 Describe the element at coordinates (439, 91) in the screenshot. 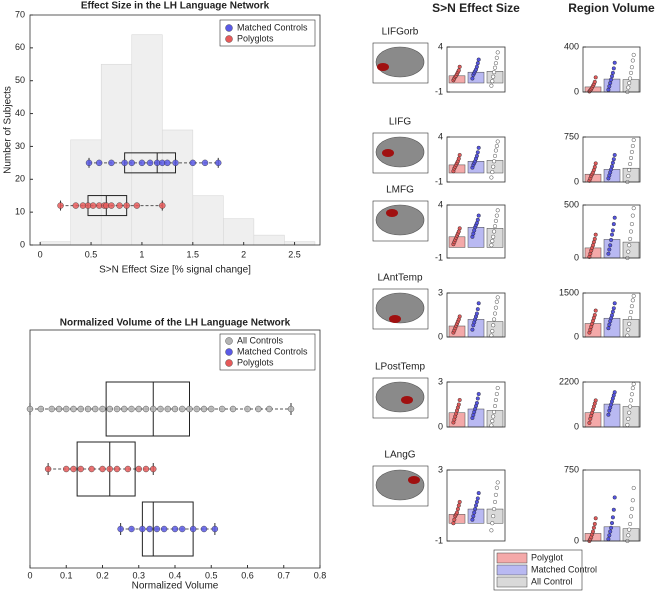

I see `tick-label: -1` at that location.